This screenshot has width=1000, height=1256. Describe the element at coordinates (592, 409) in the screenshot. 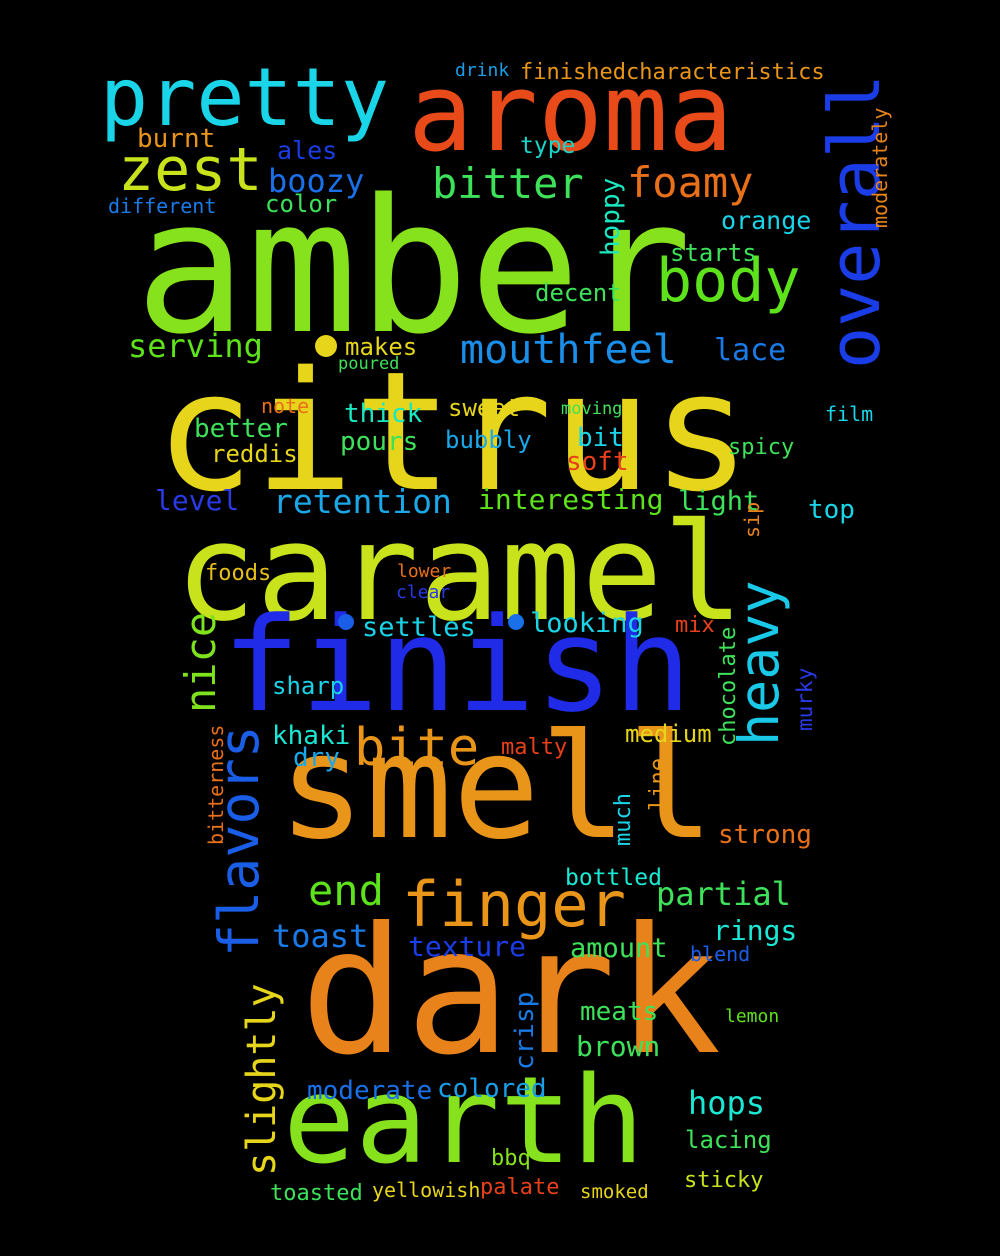

I see `word-moving: moving` at that location.